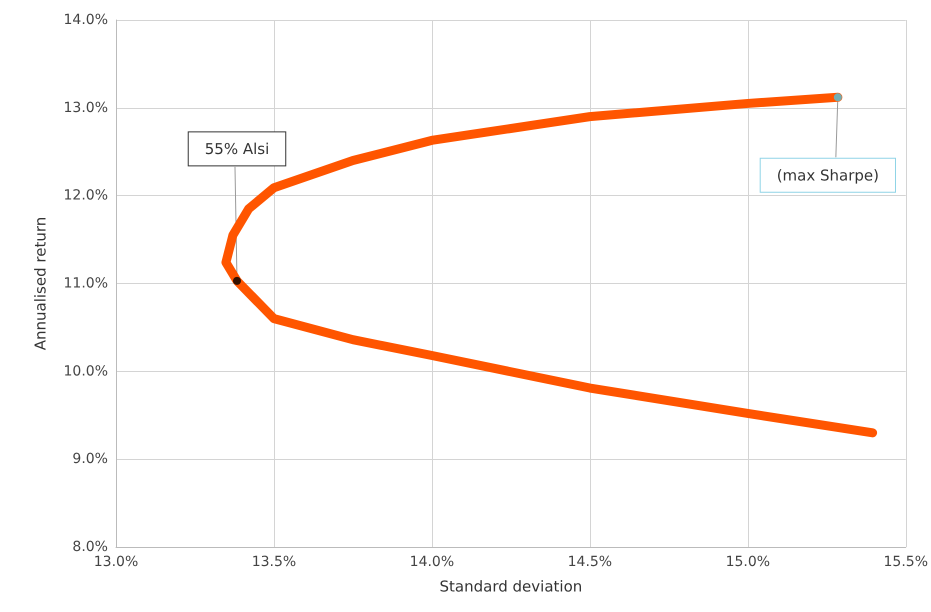  What do you see at coordinates (274, 562) in the screenshot?
I see `x-tick-label: 13.5%` at bounding box center [274, 562].